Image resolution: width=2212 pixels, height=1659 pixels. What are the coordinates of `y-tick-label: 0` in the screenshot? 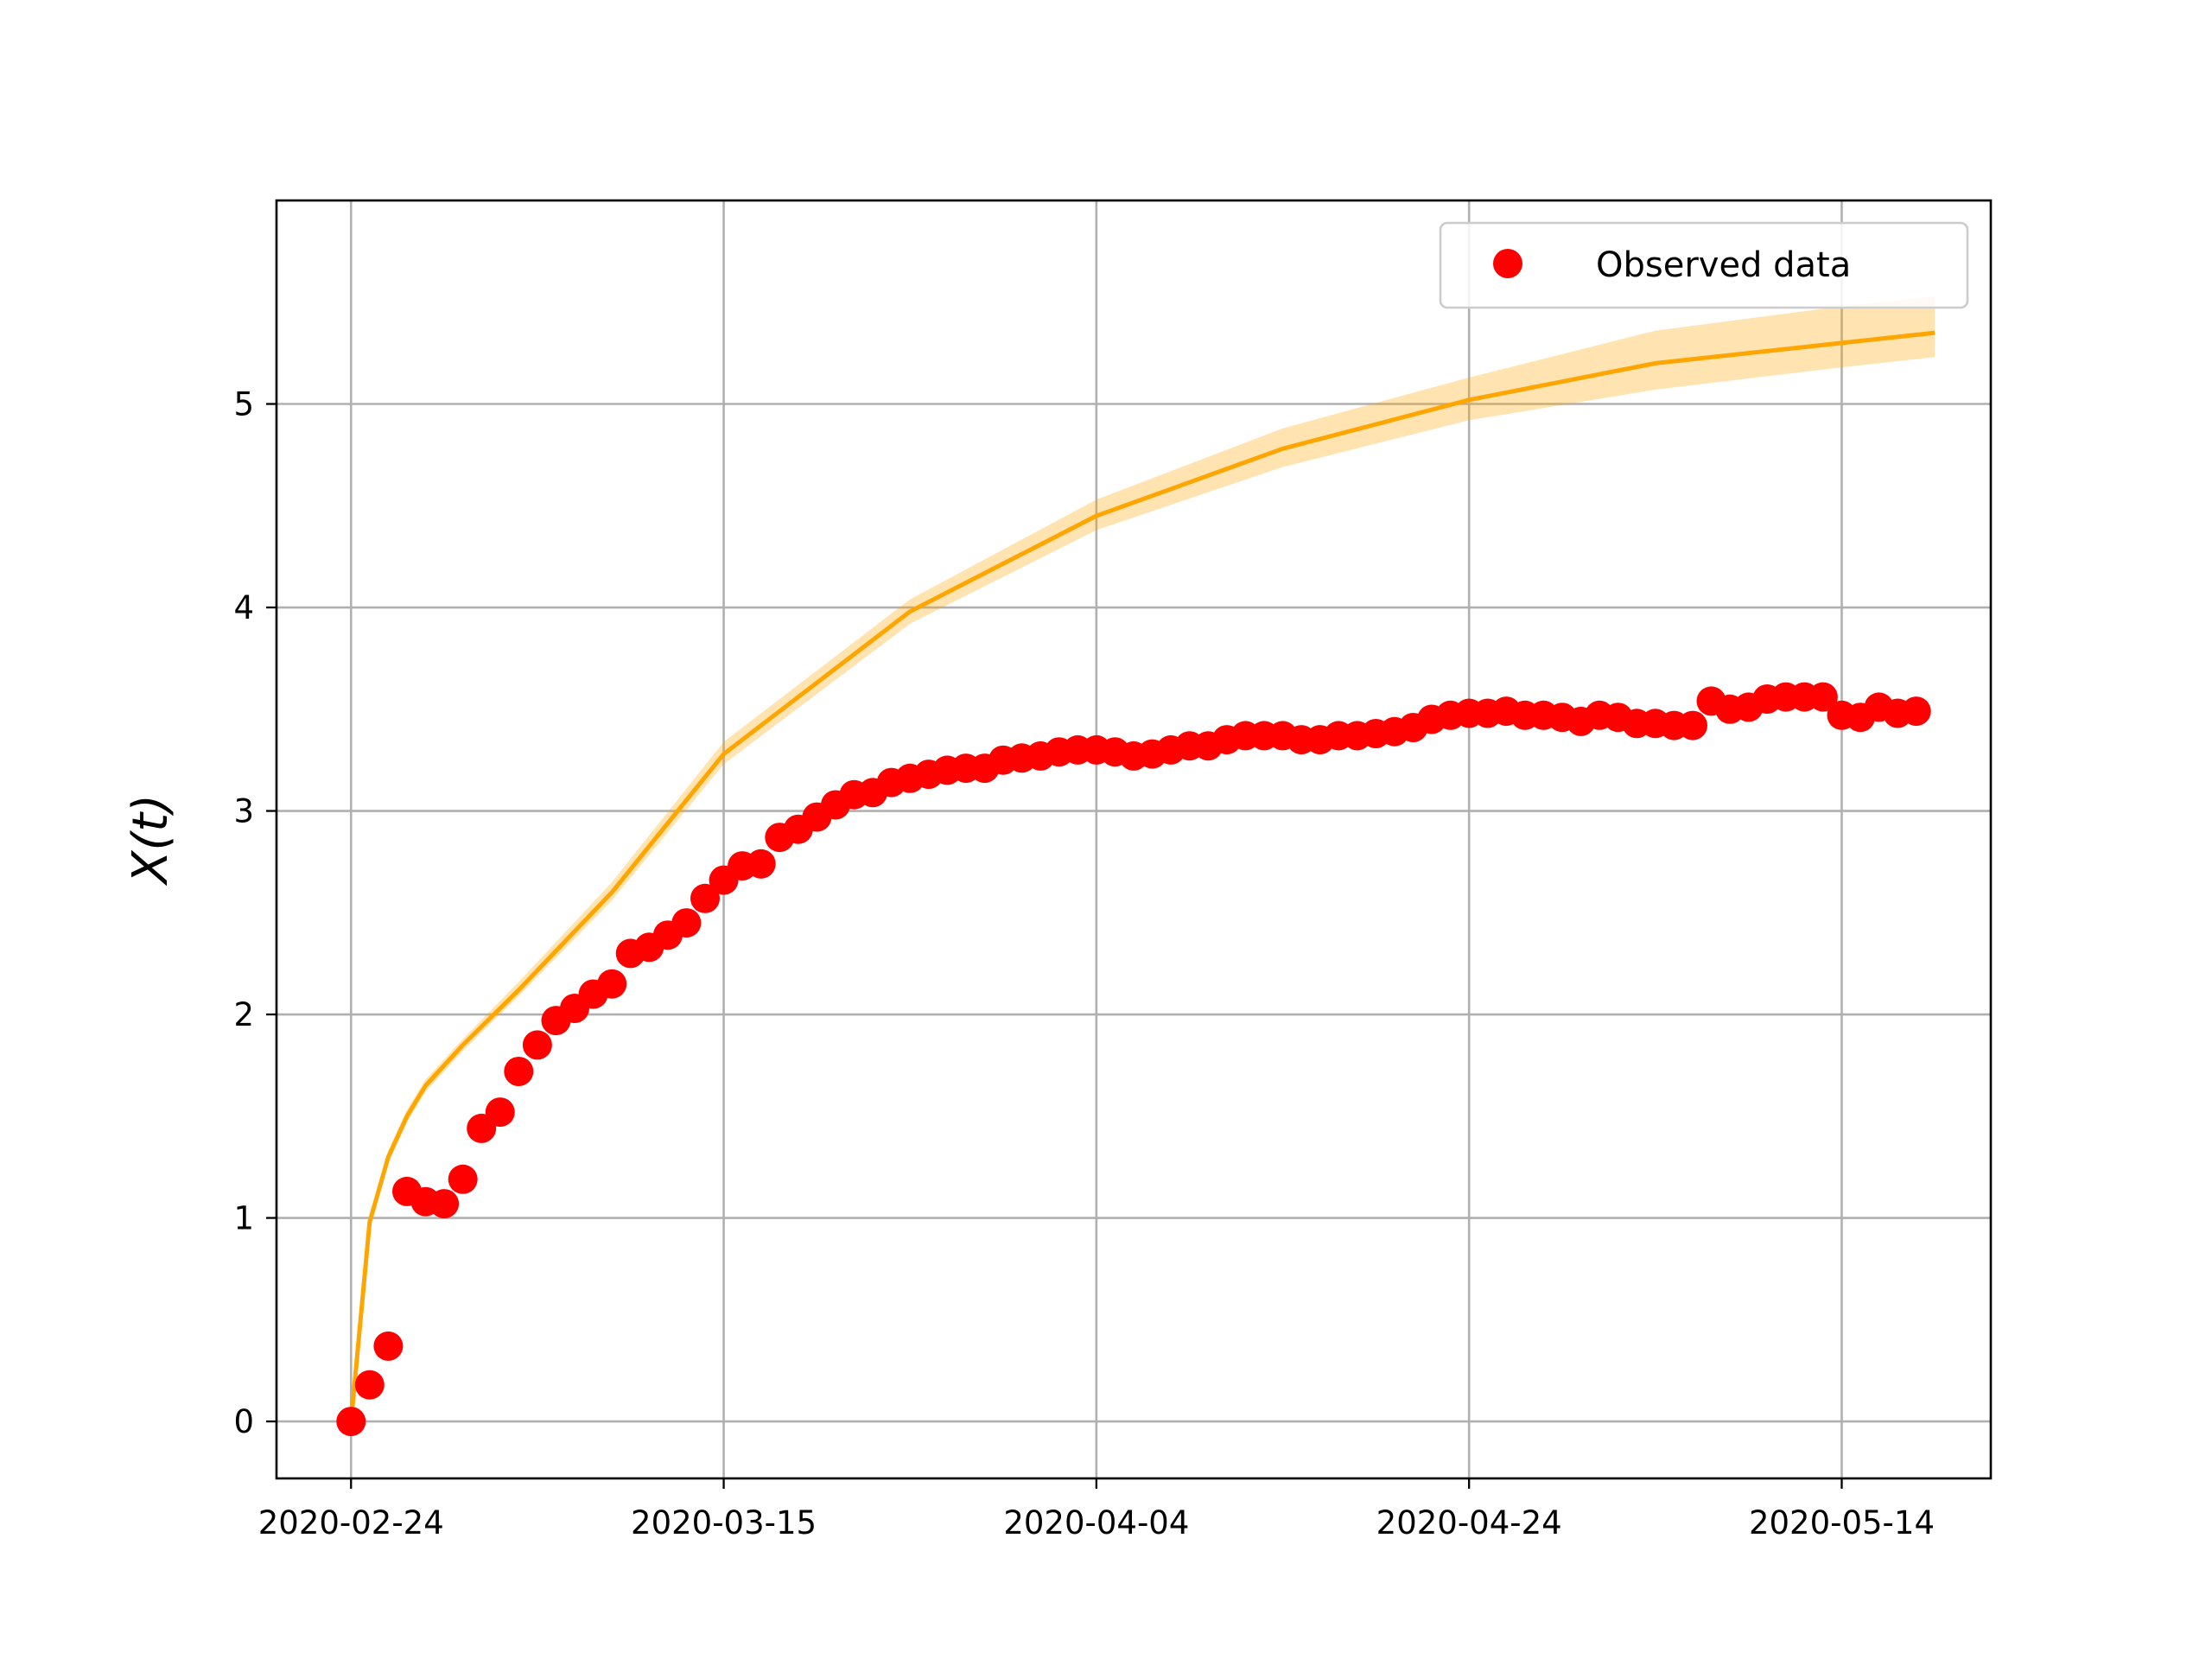 It's located at (243, 1421).